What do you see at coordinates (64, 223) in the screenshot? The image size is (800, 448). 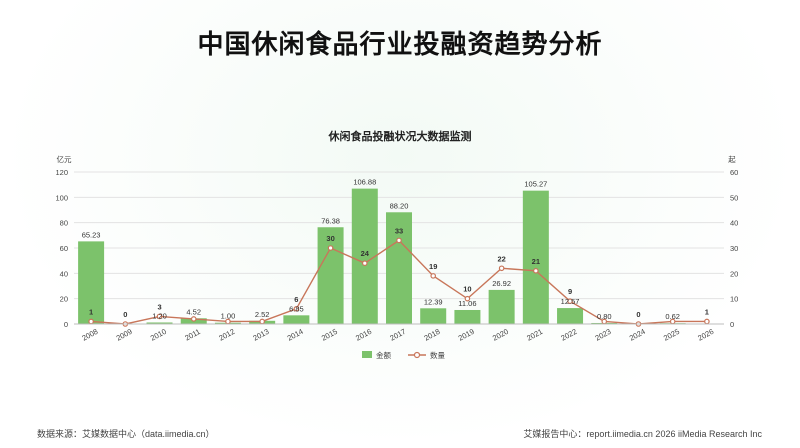 I see `y-left-tick-label: 80` at bounding box center [64, 223].